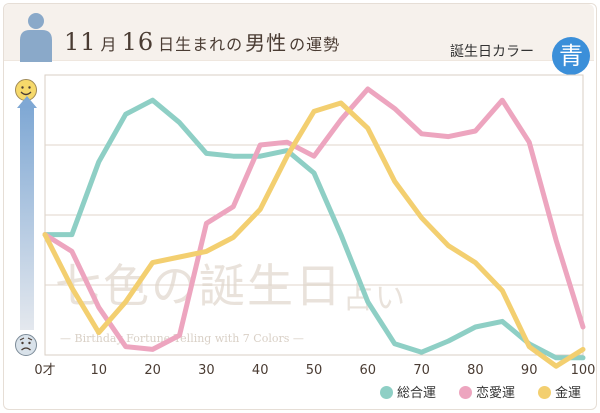 The height and width of the screenshot is (413, 600). What do you see at coordinates (27, 102) in the screenshot?
I see `scale-arrow-up-icon` at bounding box center [27, 102].